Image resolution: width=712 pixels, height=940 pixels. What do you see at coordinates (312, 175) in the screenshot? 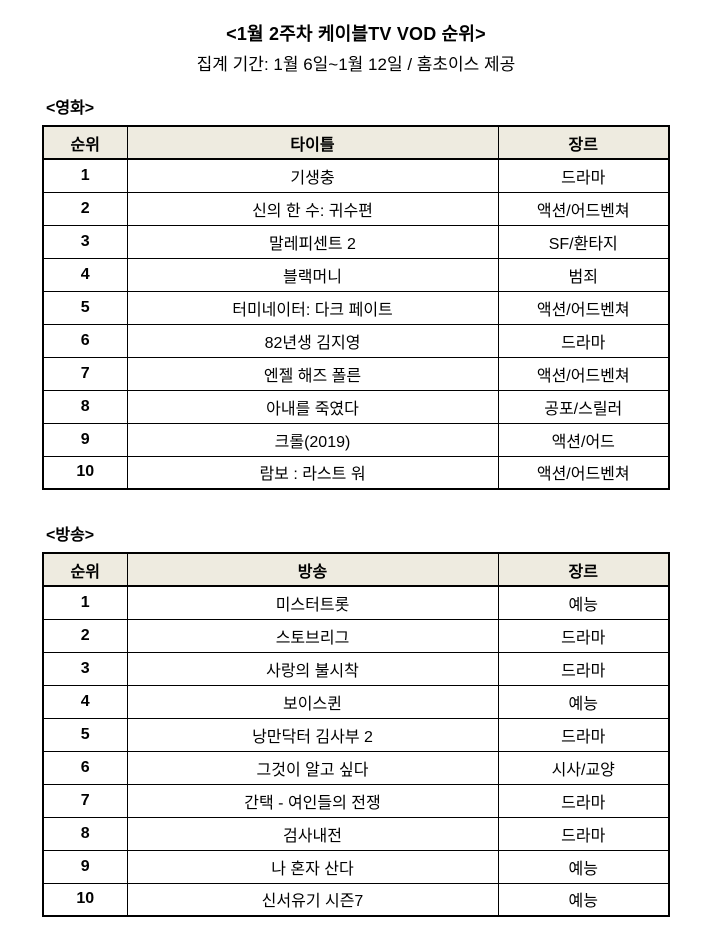
I see `title-cell: 기생충` at bounding box center [312, 175].